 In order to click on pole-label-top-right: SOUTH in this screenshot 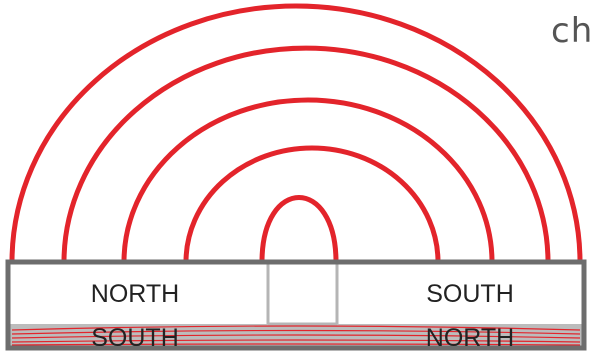, I will do `click(470, 294)`.